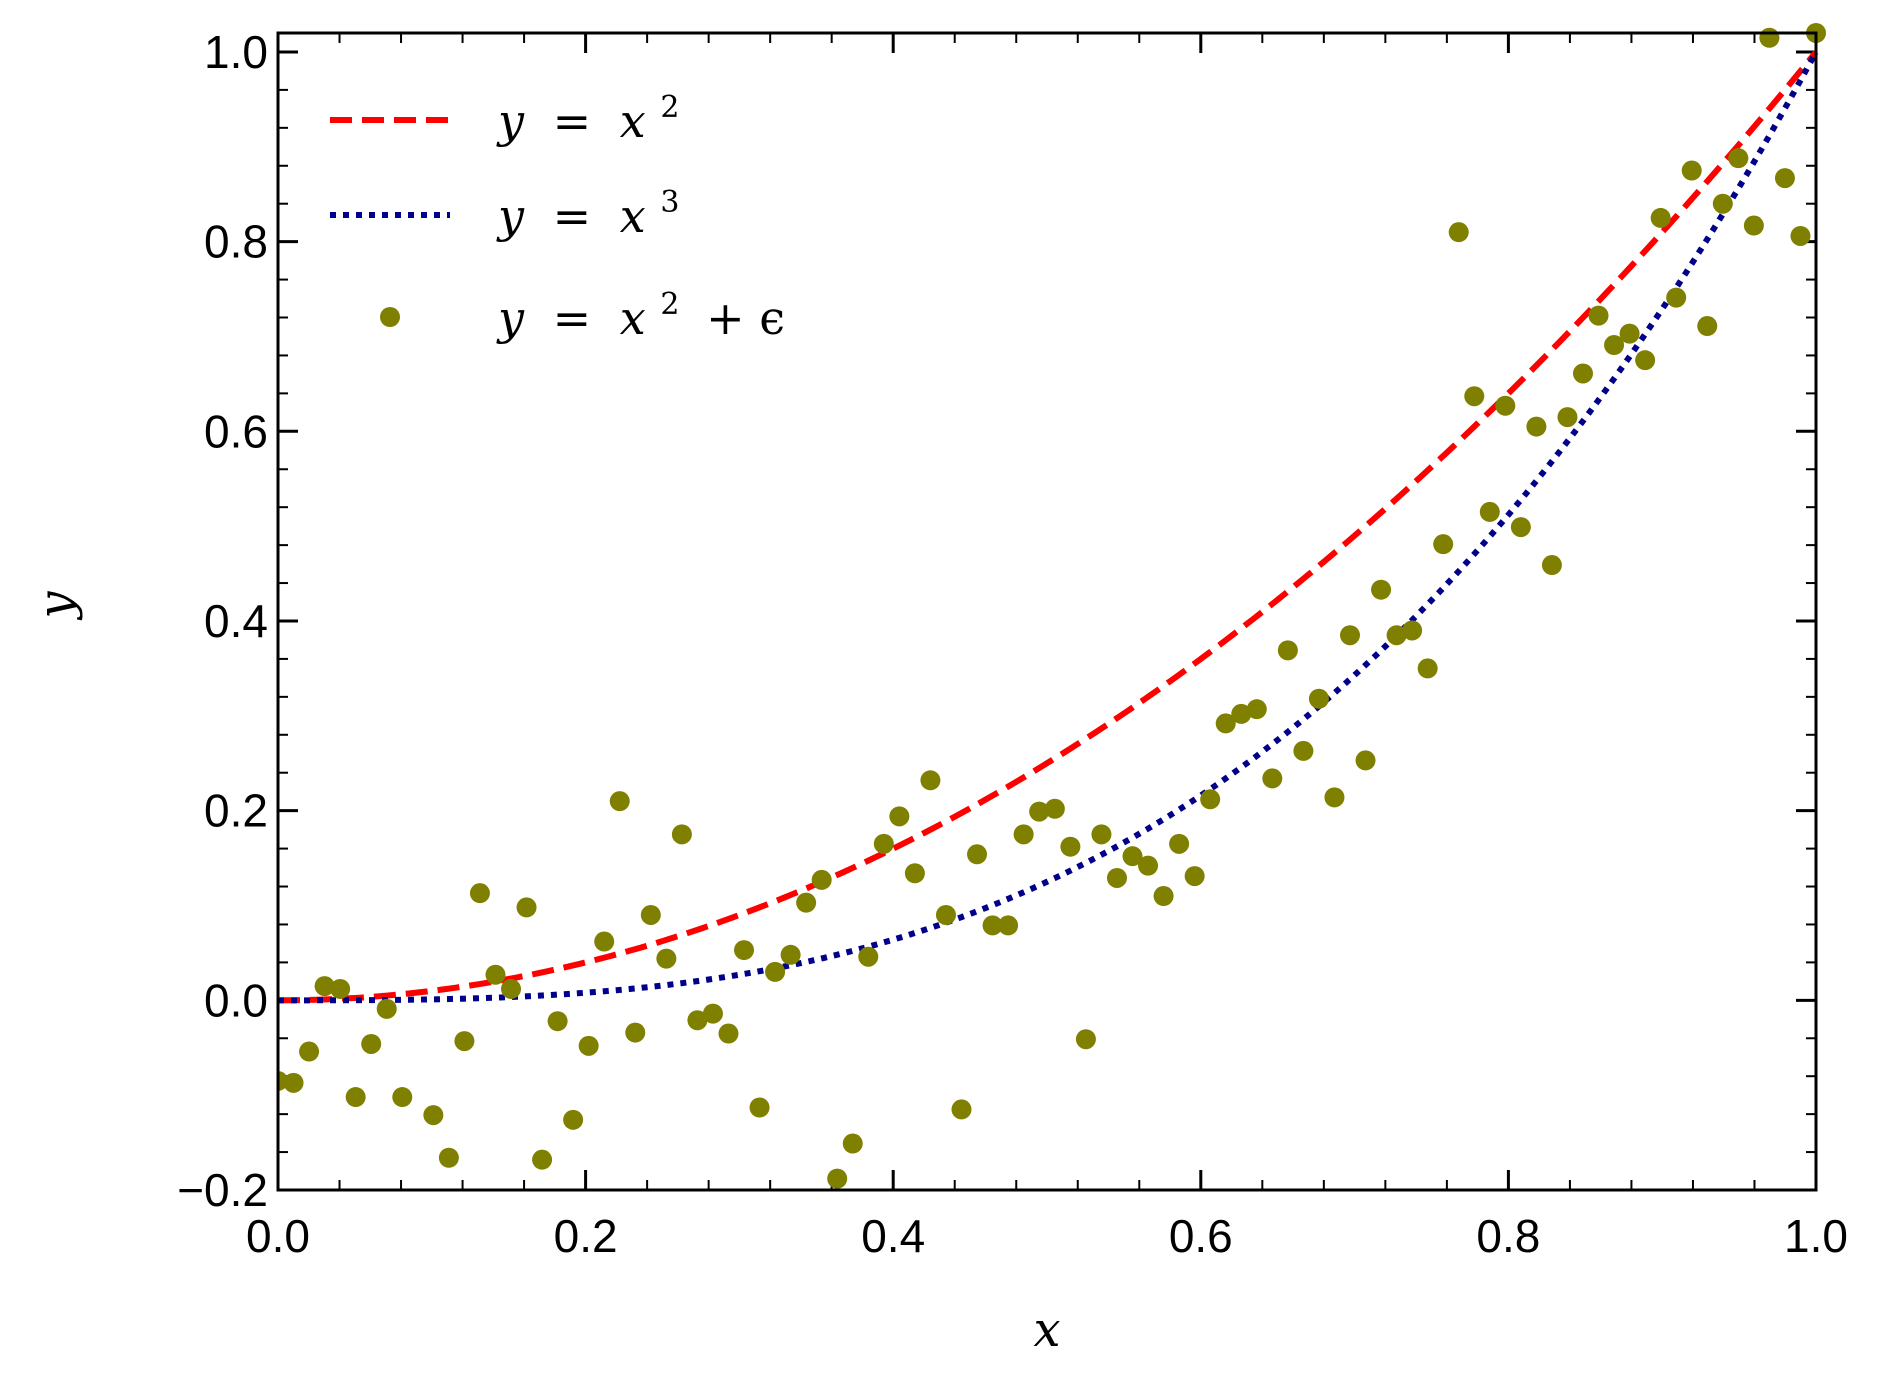 This screenshot has height=1387, width=1883. Describe the element at coordinates (236, 52) in the screenshot. I see `y-tick-label: 1.0` at that location.